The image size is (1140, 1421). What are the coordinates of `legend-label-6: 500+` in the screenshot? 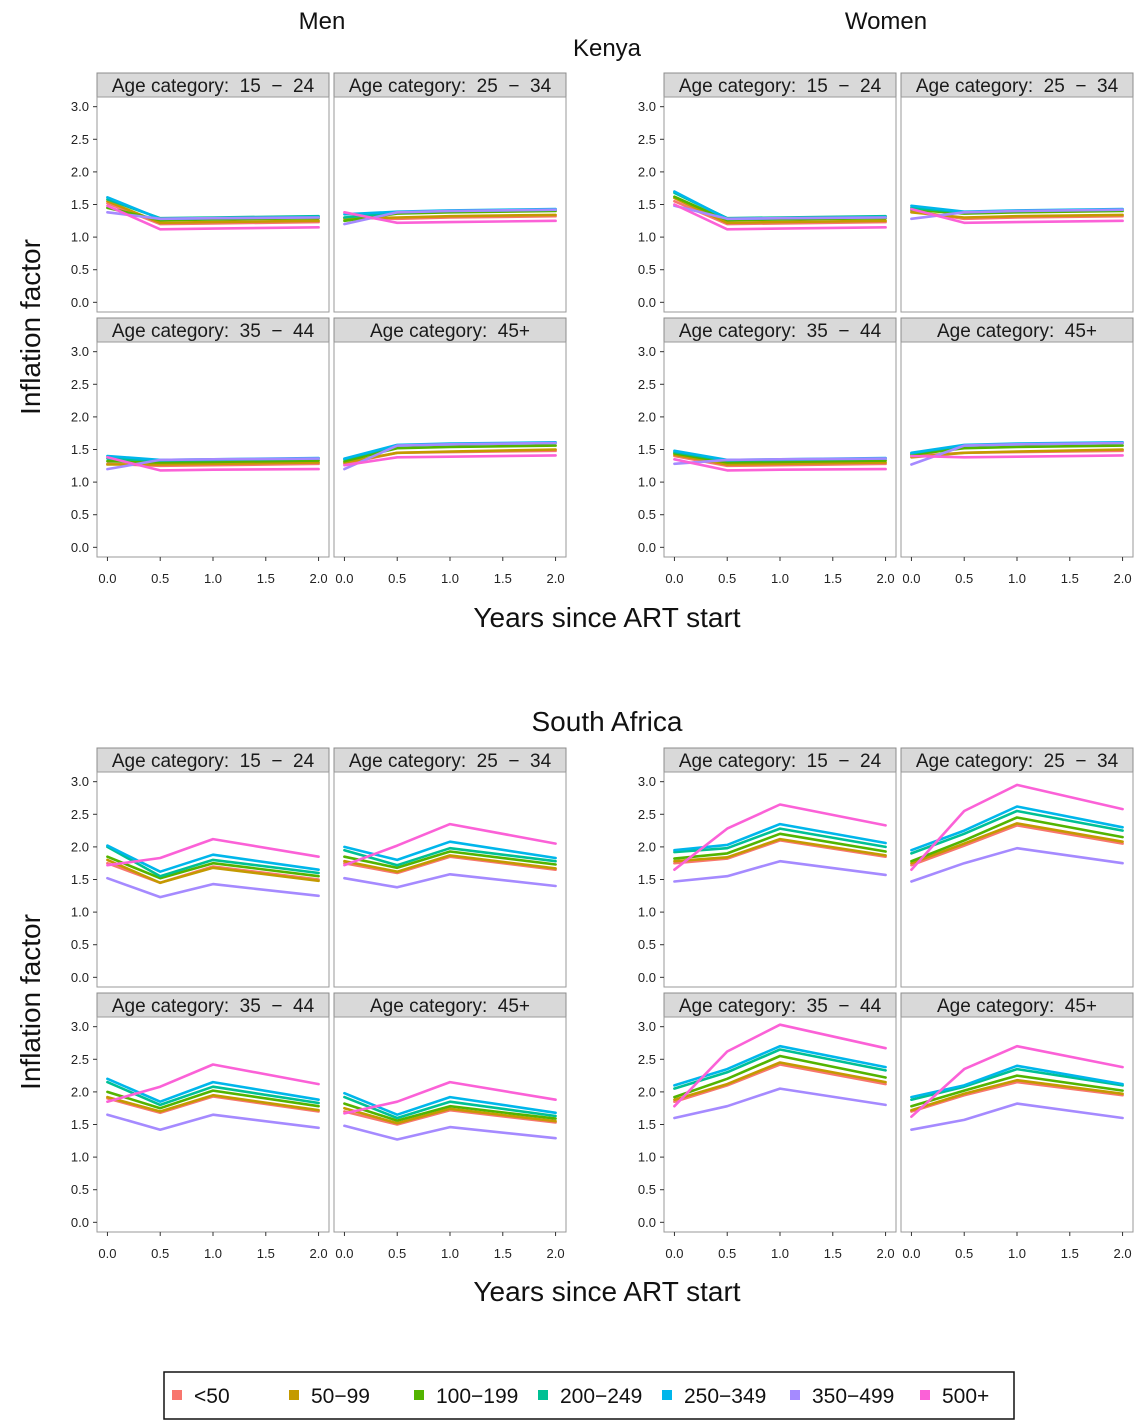 It's located at (965, 1396).